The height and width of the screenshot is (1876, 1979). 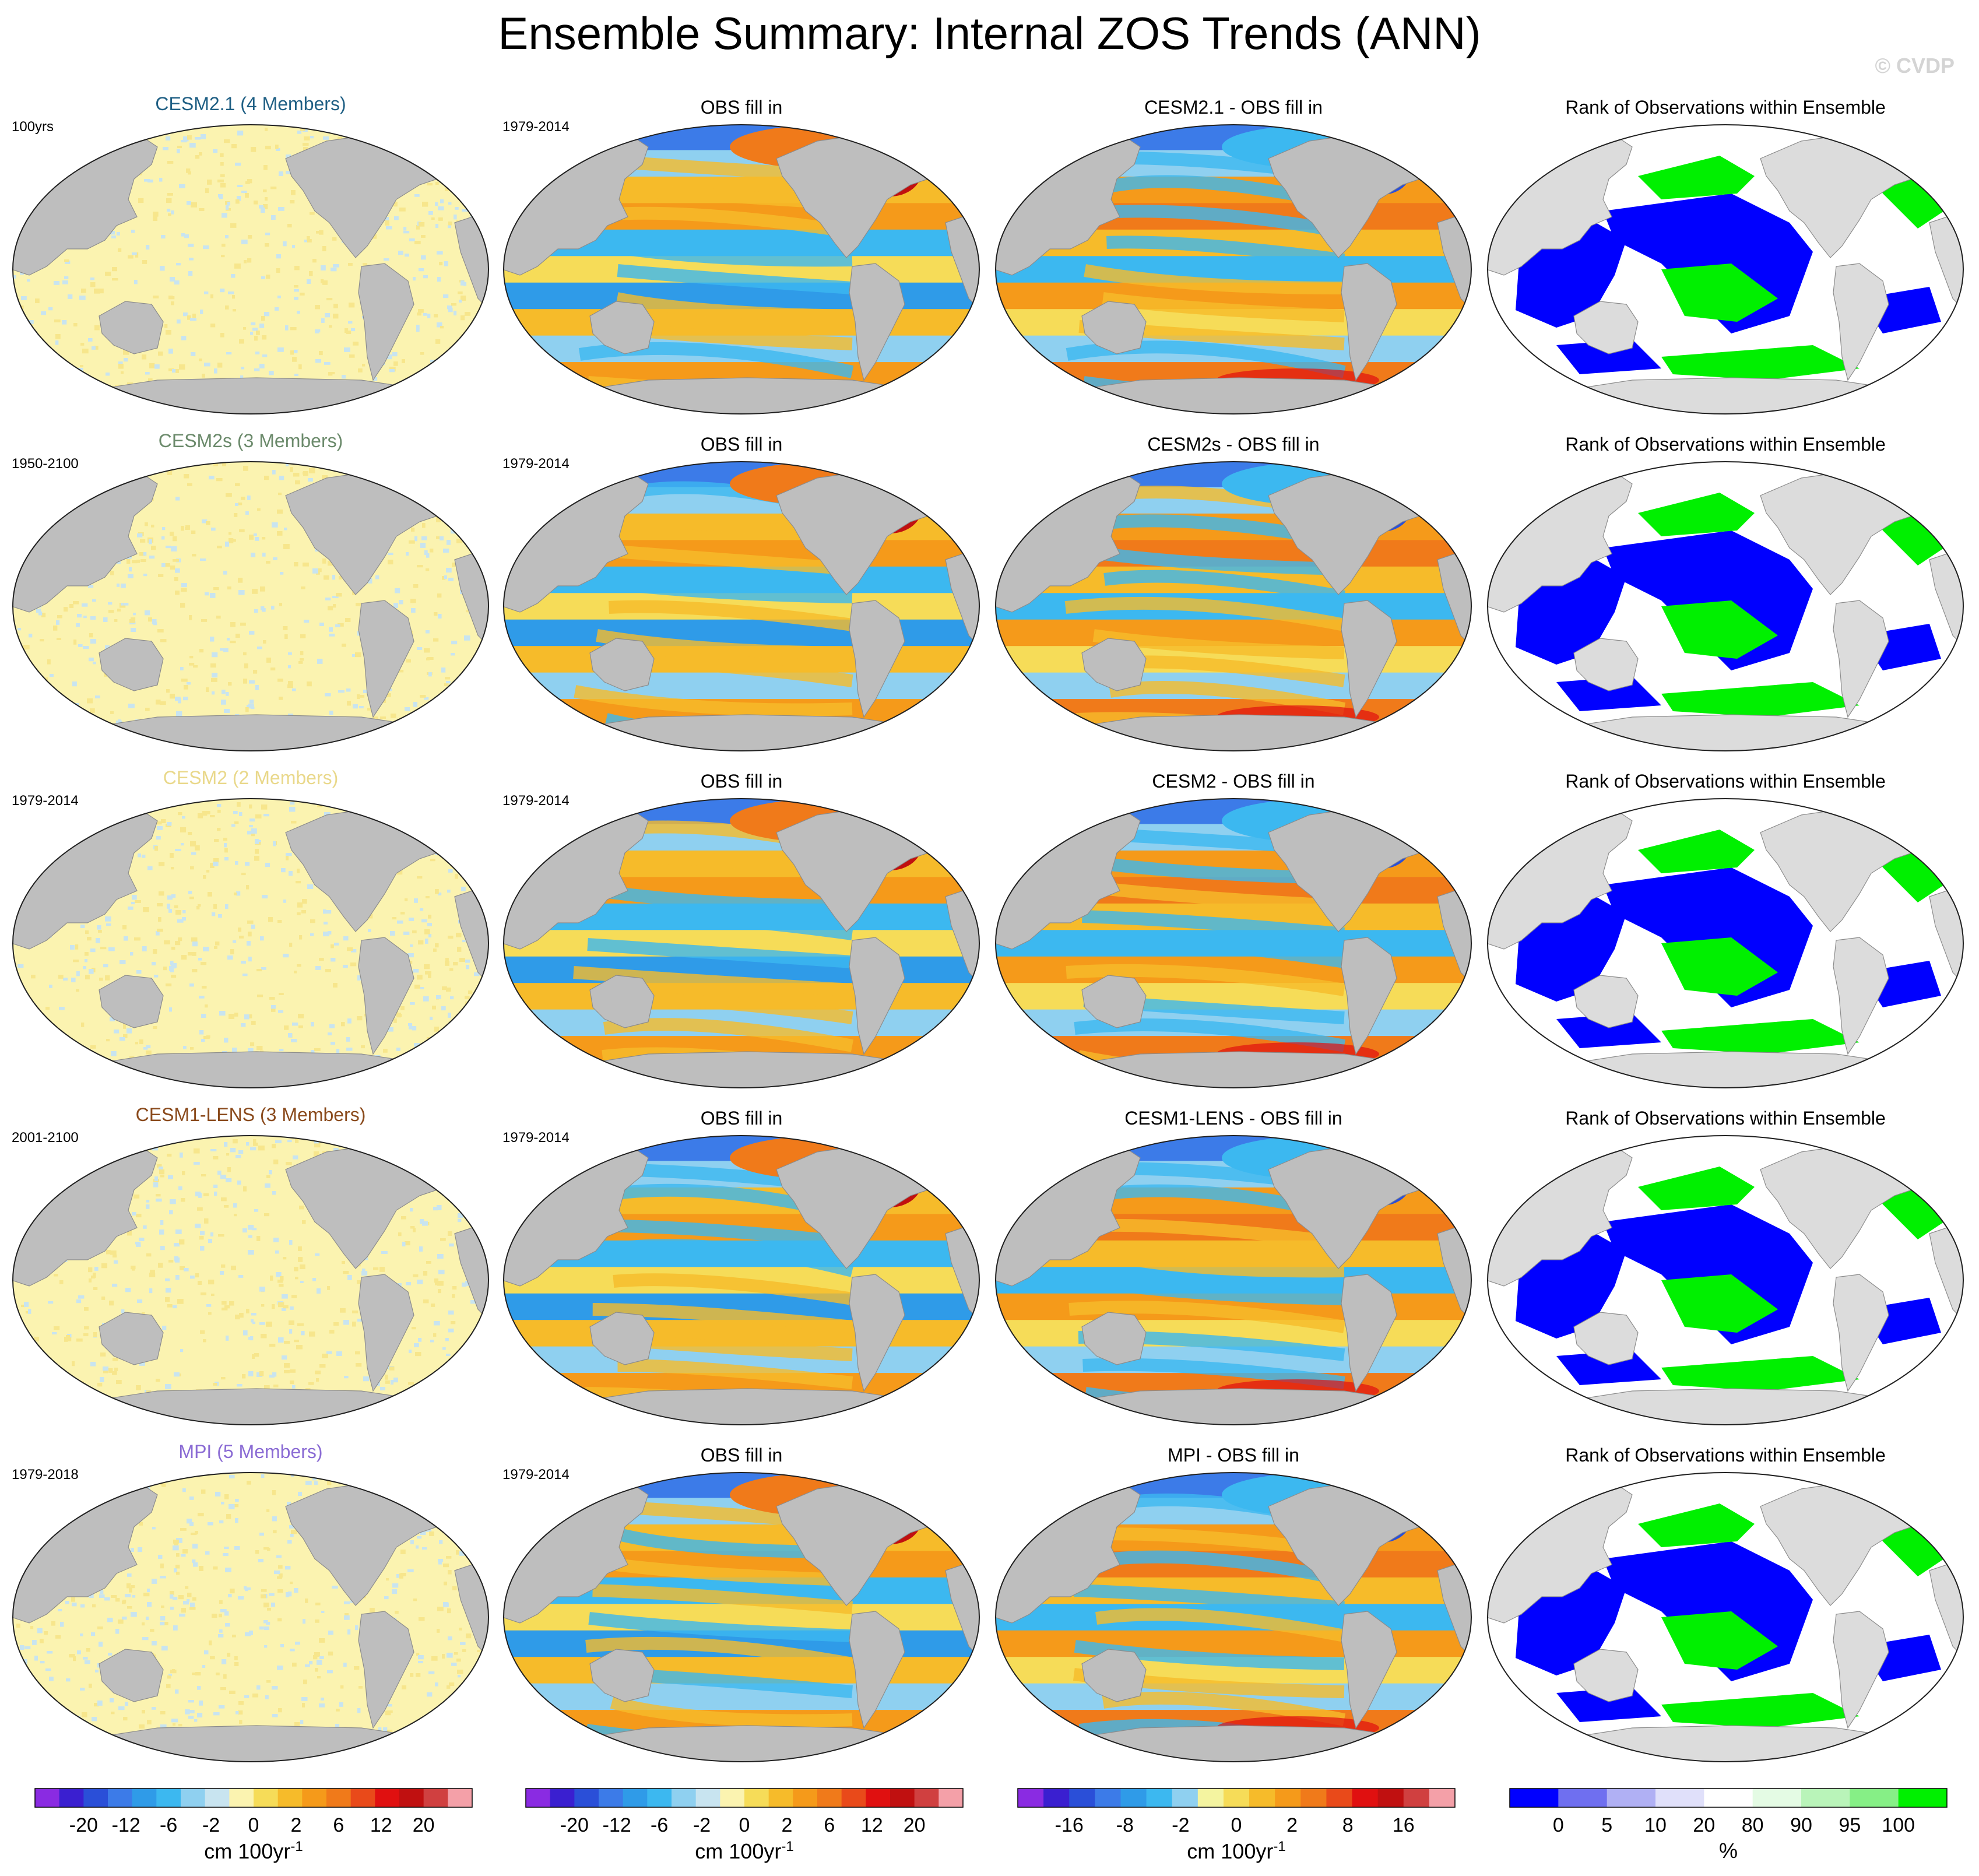 I want to click on colorbar-unit-label: %, so click(x=1728, y=1851).